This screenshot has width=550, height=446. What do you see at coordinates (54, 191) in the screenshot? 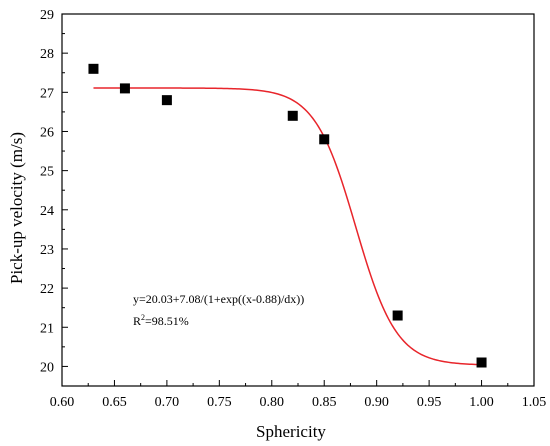
I see `y-axis-ticks: 20 21 22 23 24 25 26 27 28 29` at bounding box center [54, 191].